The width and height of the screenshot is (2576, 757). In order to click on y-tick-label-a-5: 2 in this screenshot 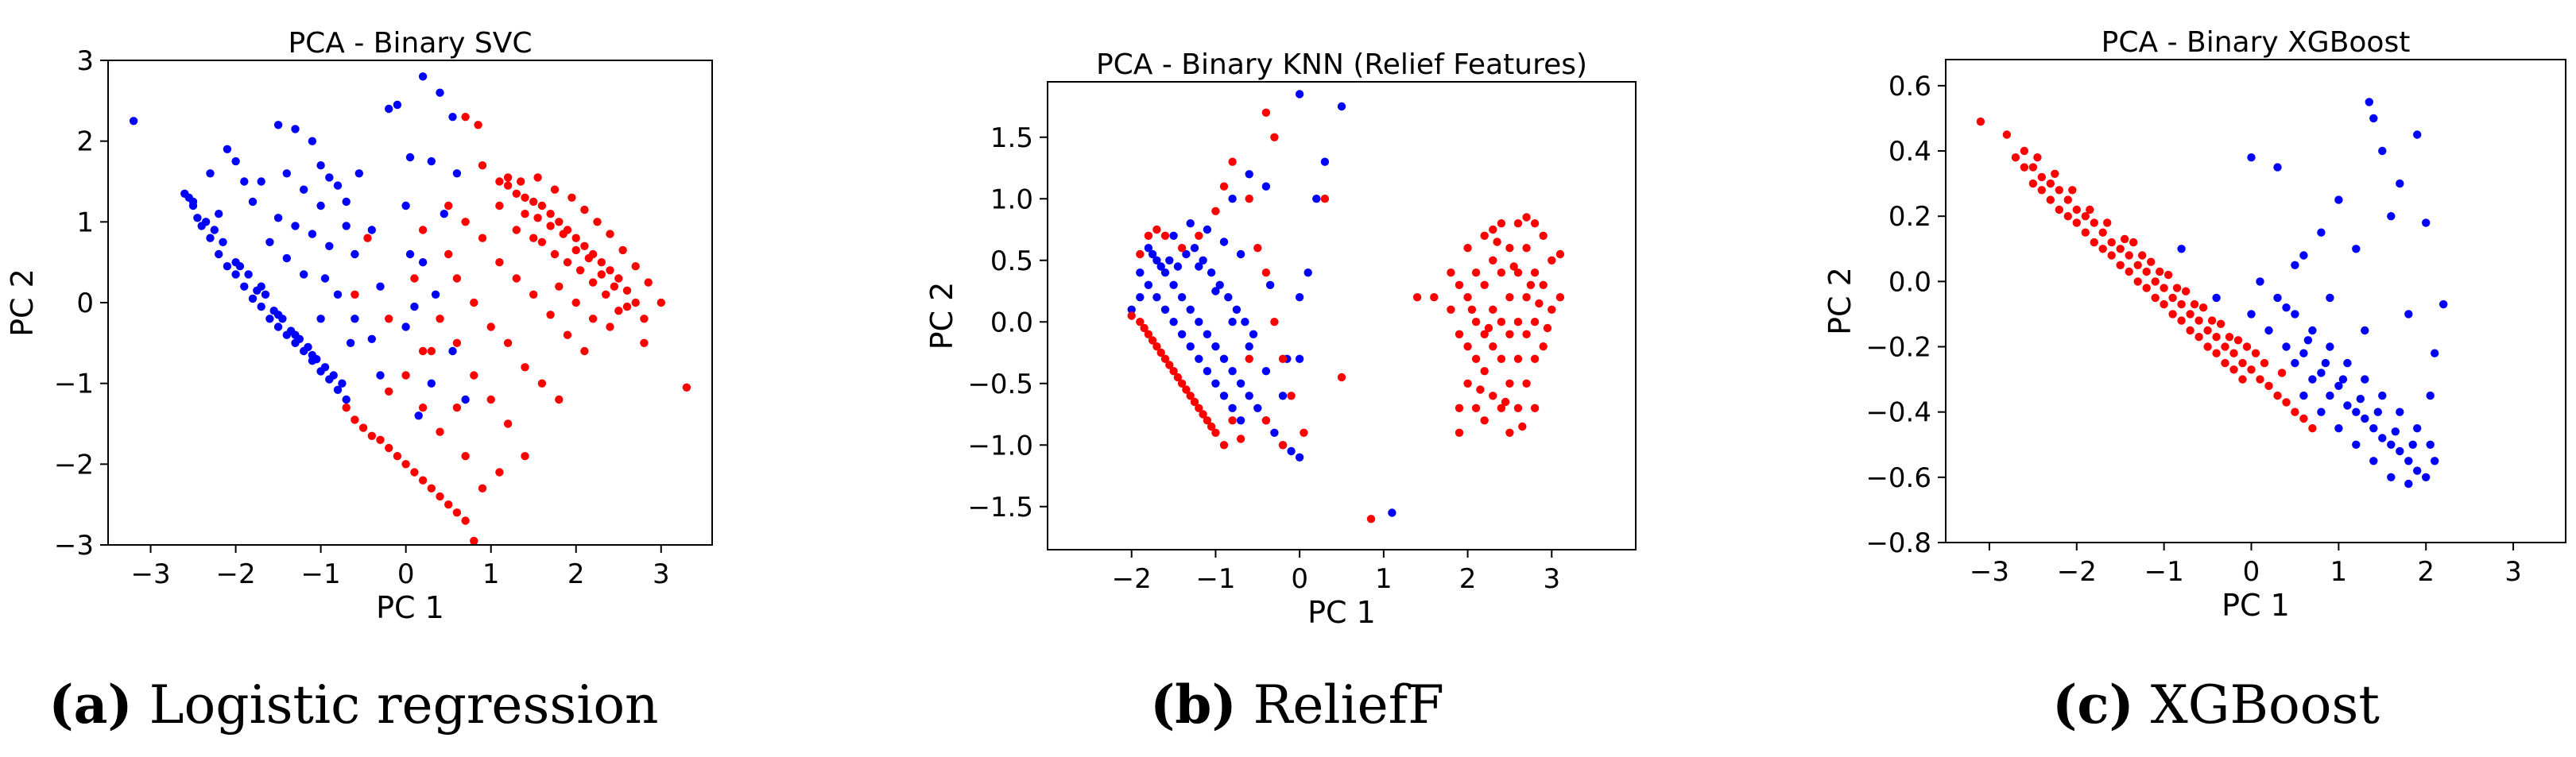, I will do `click(85, 142)`.